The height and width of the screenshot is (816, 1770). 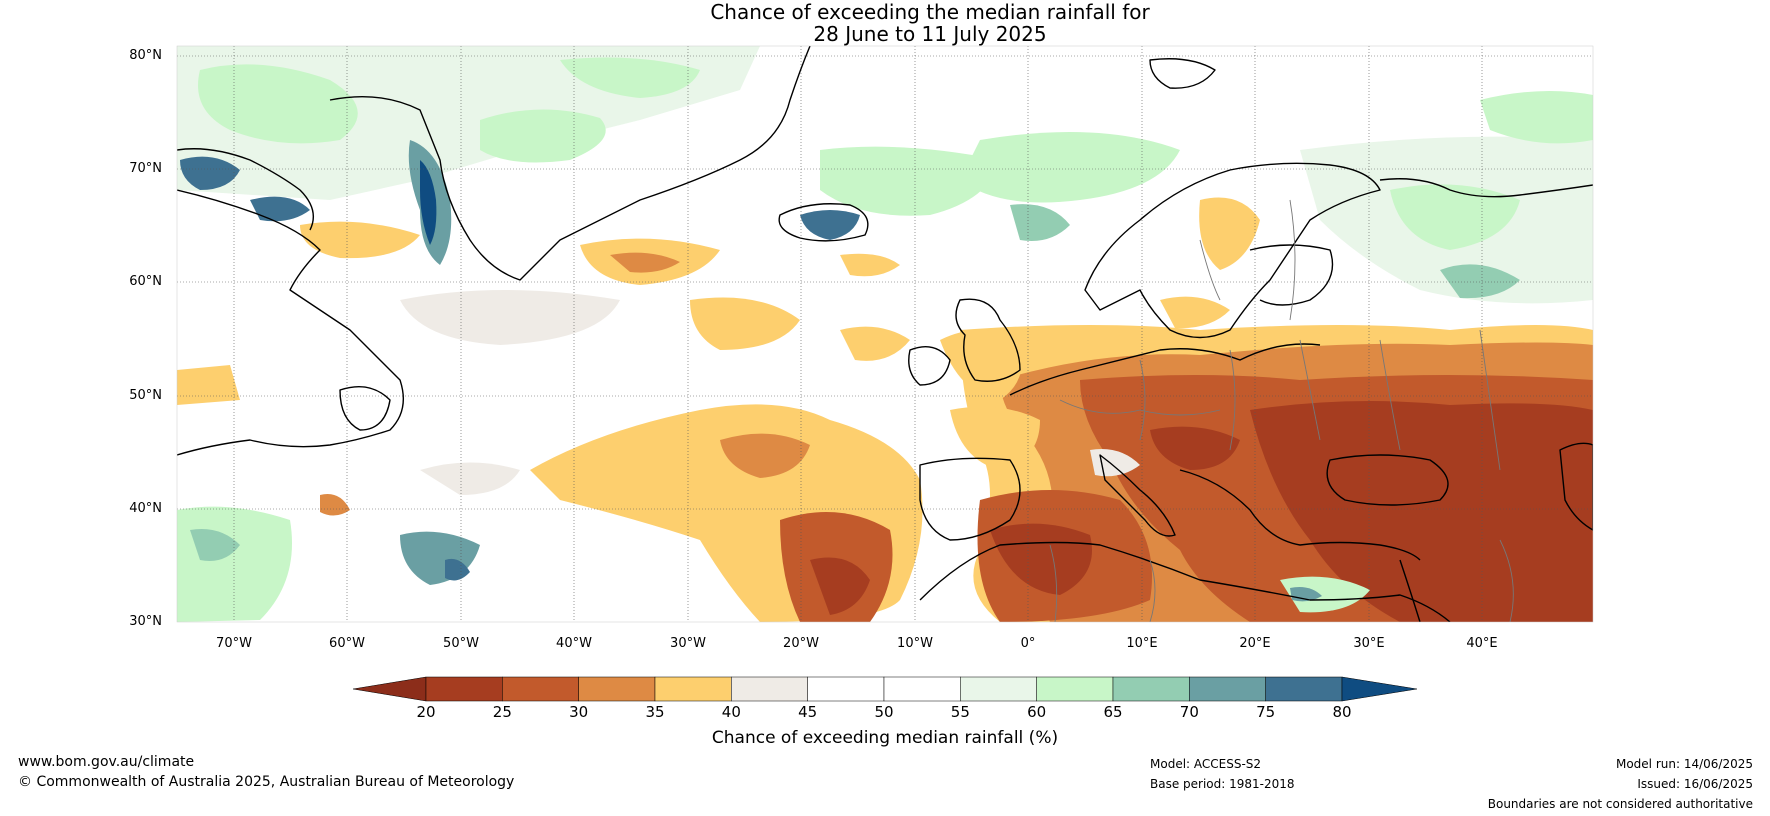 I want to click on lat-label-50: 50°N, so click(x=145, y=395).